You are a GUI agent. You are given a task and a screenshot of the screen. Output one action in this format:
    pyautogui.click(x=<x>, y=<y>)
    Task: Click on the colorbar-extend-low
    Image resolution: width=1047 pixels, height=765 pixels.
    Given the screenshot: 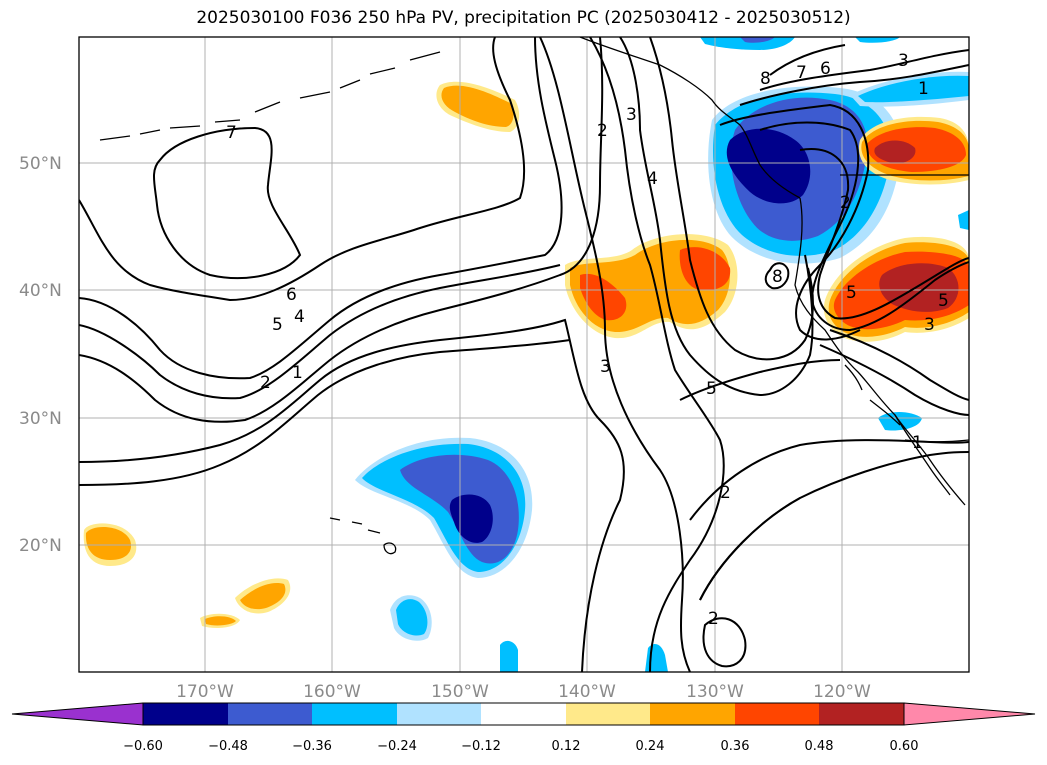 What is the action you would take?
    pyautogui.click(x=77, y=714)
    